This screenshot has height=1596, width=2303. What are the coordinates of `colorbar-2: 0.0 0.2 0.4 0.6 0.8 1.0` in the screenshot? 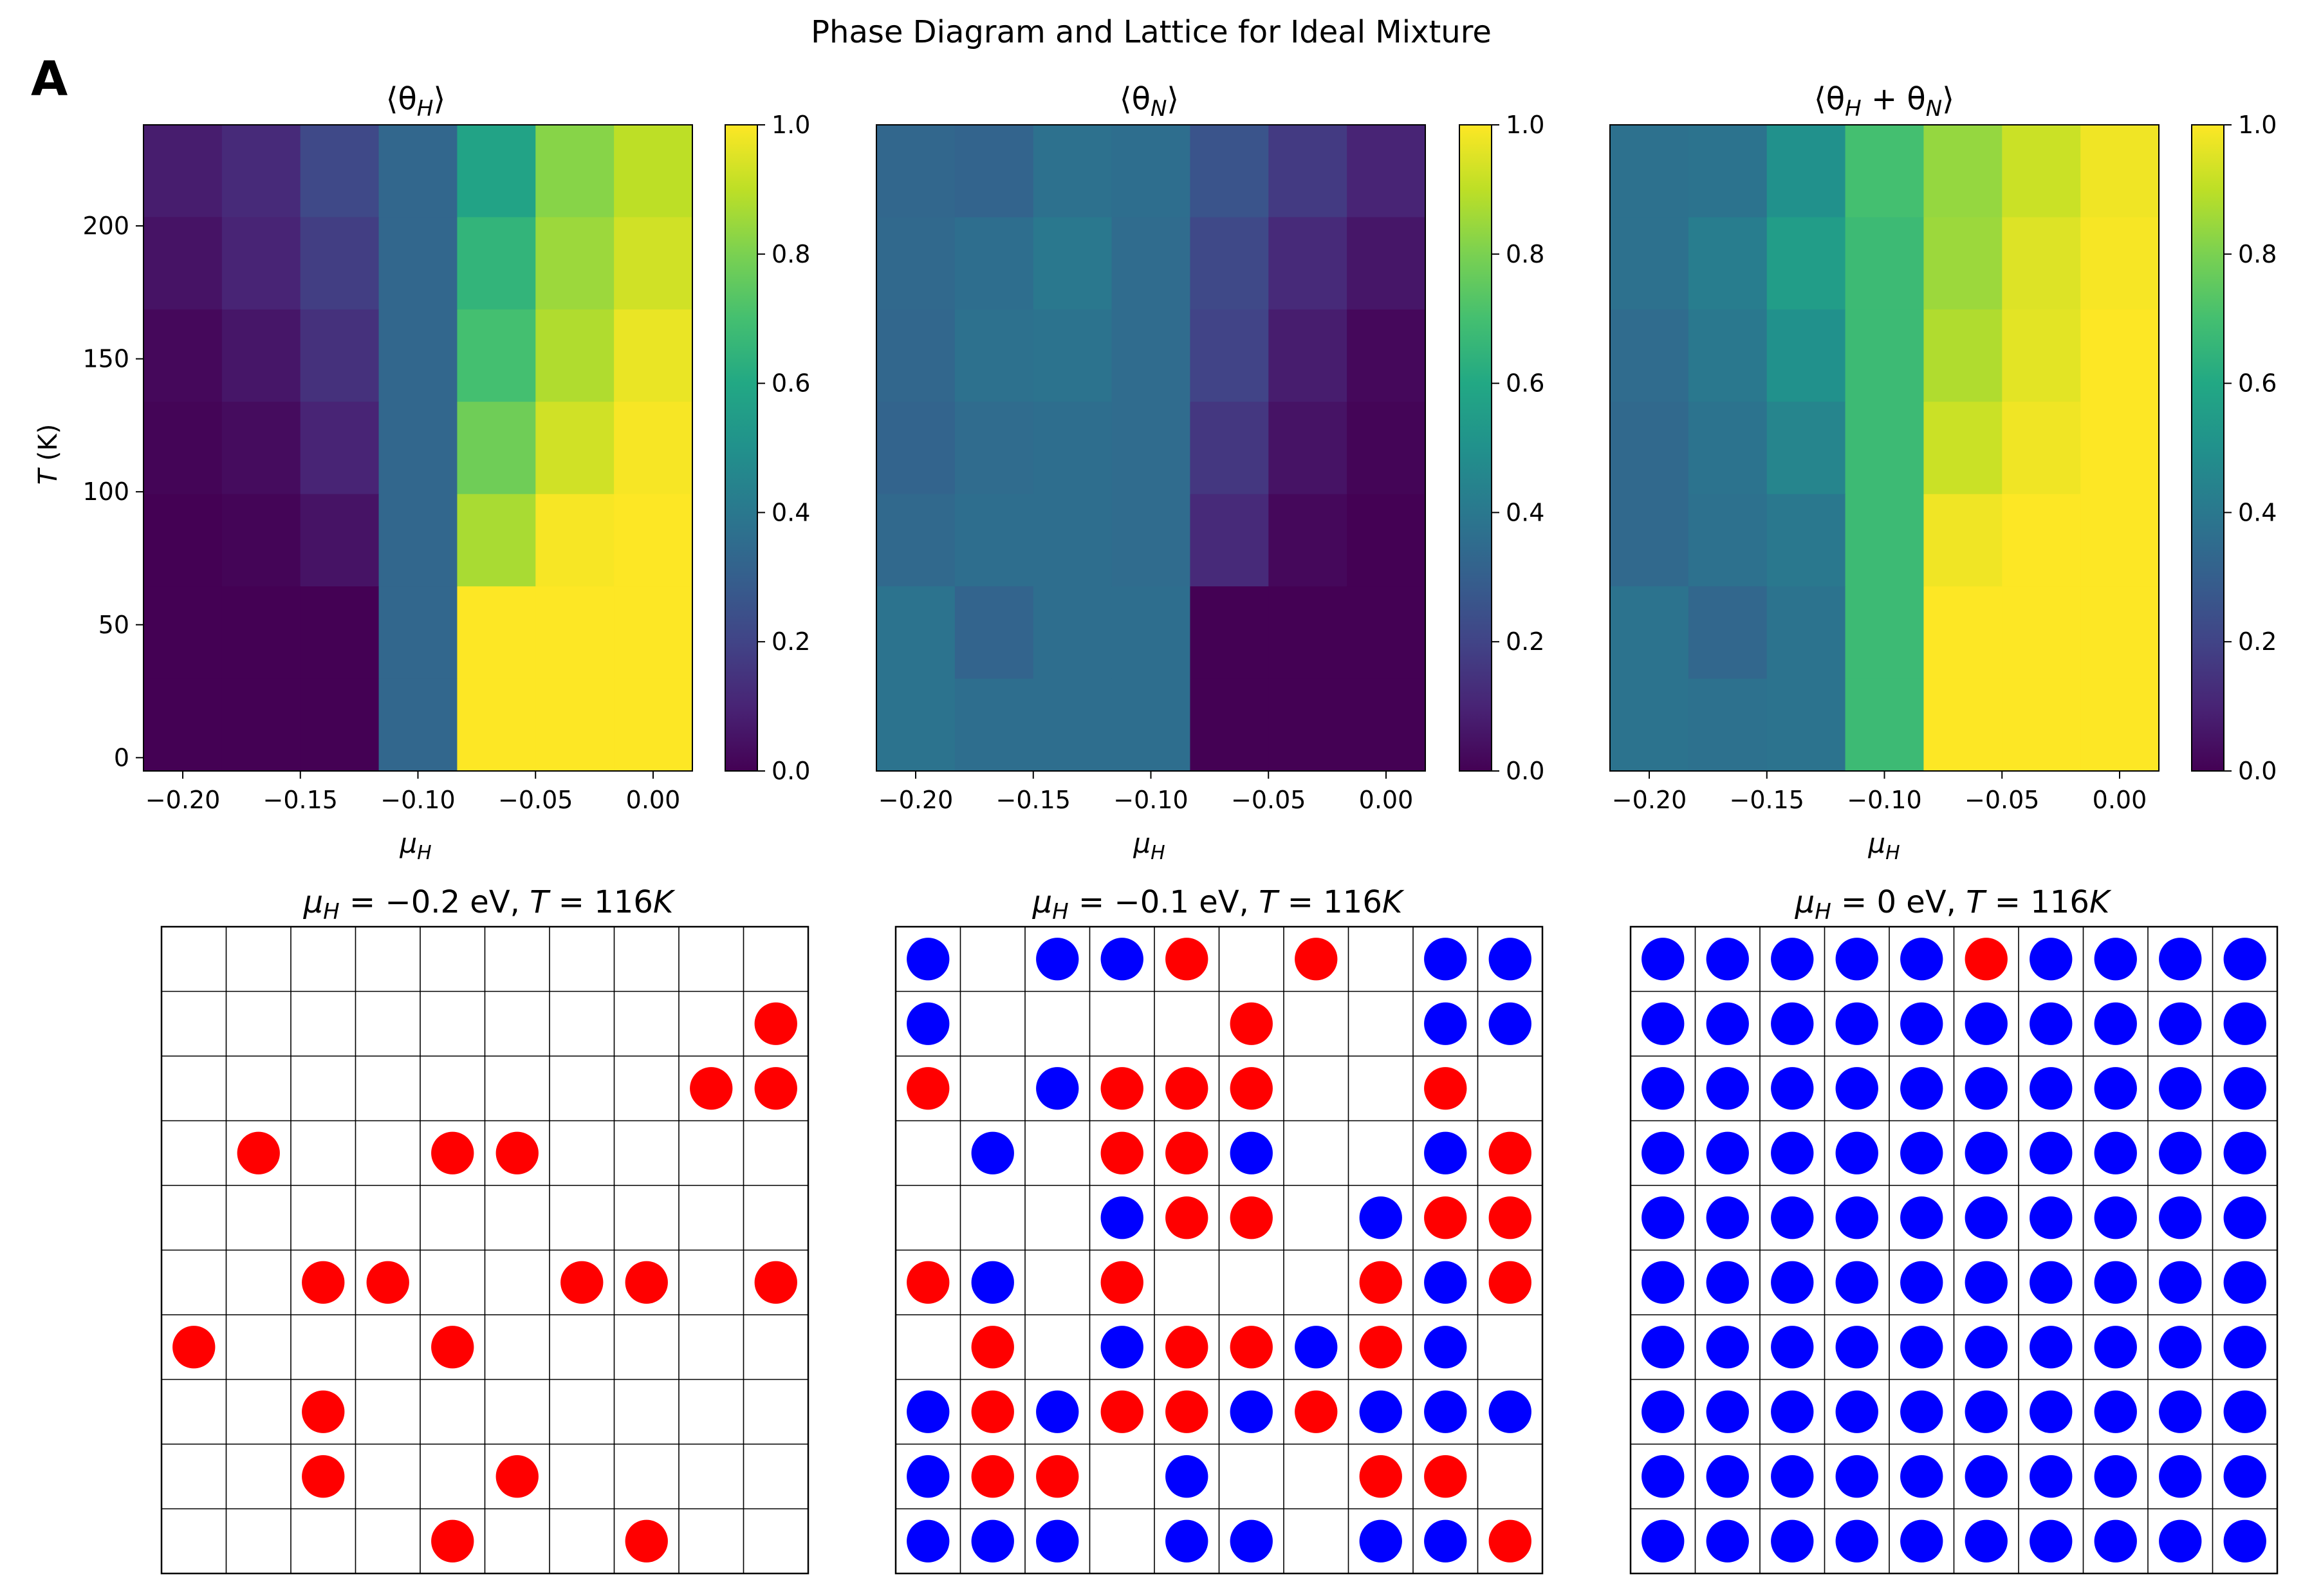 It's located at (1501, 448).